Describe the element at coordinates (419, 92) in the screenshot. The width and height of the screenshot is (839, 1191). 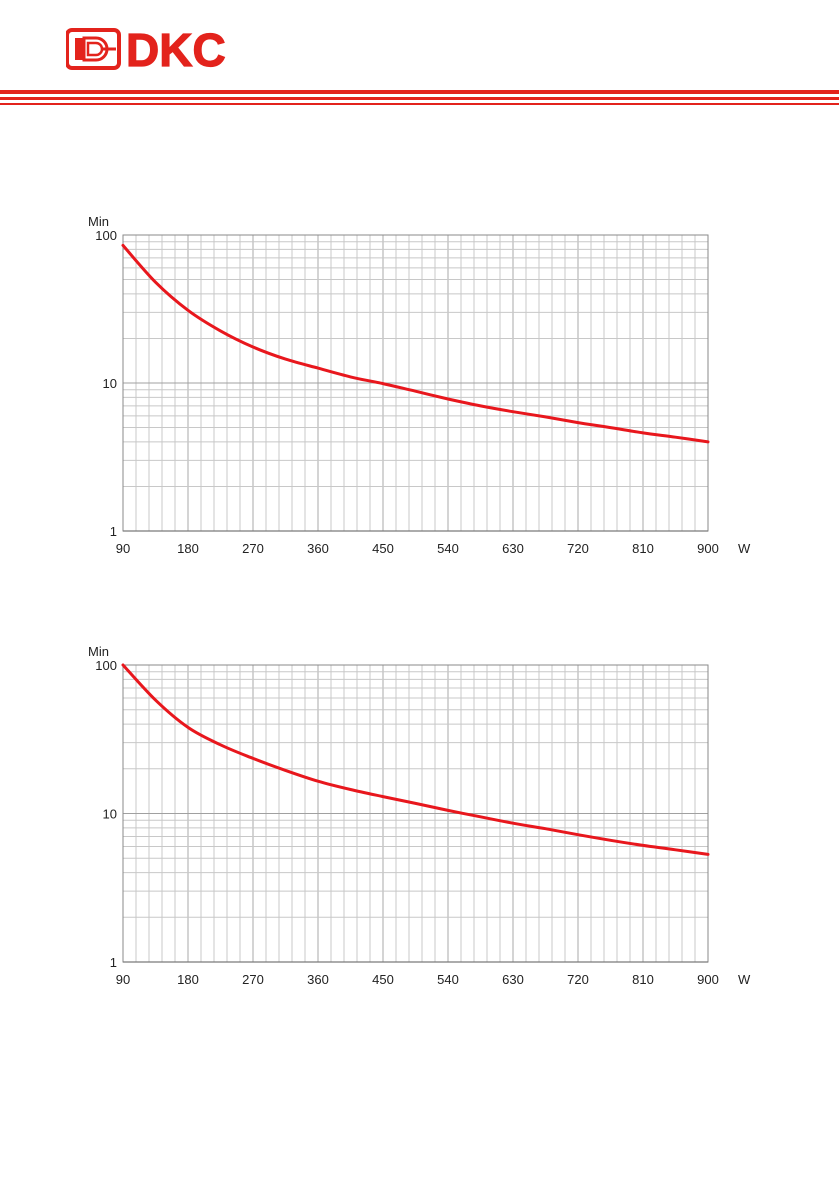
I see `header-stripe-top` at that location.